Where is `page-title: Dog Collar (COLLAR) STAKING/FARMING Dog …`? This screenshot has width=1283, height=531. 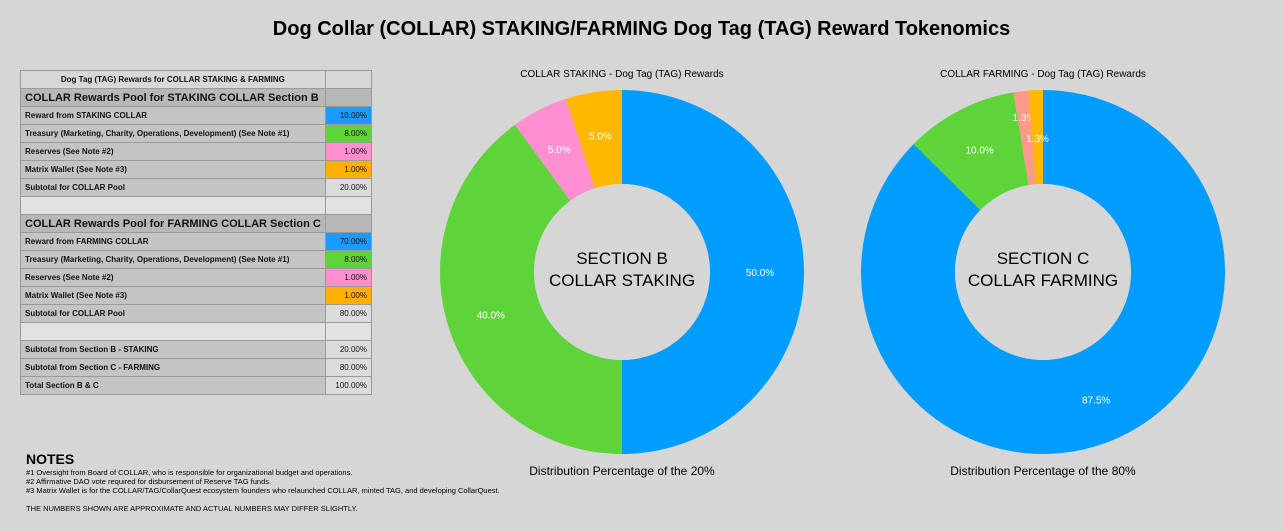
page-title: Dog Collar (COLLAR) STAKING/FARMING Dog … is located at coordinates (641, 29).